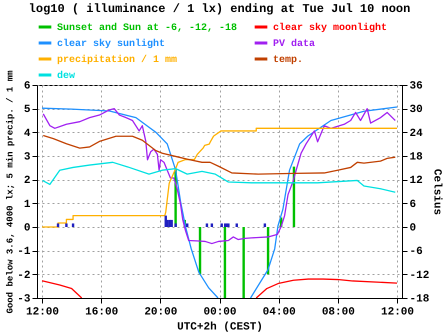 This screenshot has width=447, height=335. Describe the element at coordinates (111, 44) in the screenshot. I see `legend-label: clear sky sunlight` at that location.